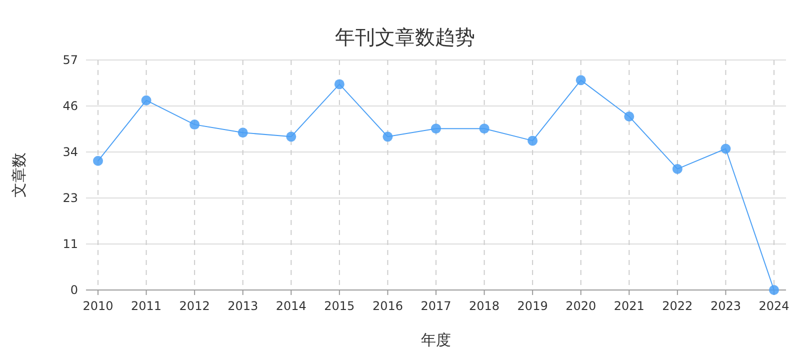 The image size is (810, 360). I want to click on y-tick-label: 57, so click(70, 60).